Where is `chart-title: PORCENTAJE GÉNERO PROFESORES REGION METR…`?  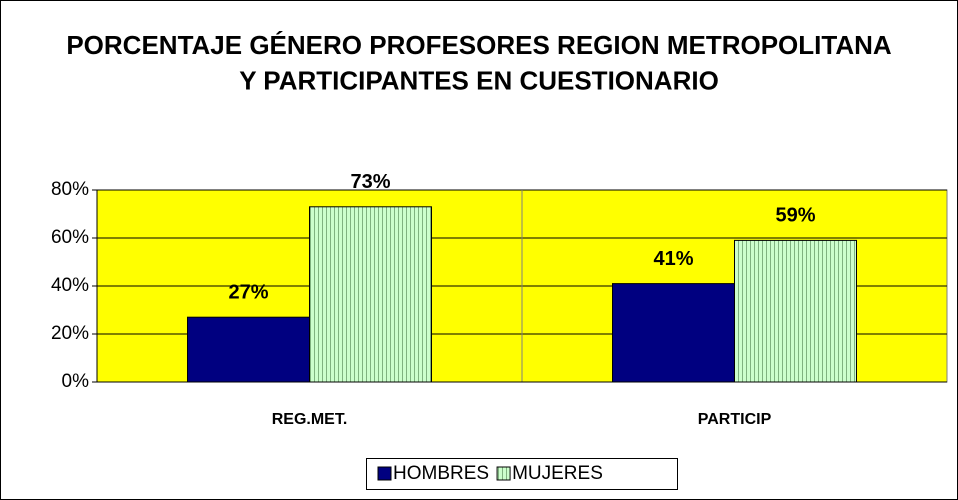
chart-title: PORCENTAJE GÉNERO PROFESORES REGION METR… is located at coordinates (479, 63).